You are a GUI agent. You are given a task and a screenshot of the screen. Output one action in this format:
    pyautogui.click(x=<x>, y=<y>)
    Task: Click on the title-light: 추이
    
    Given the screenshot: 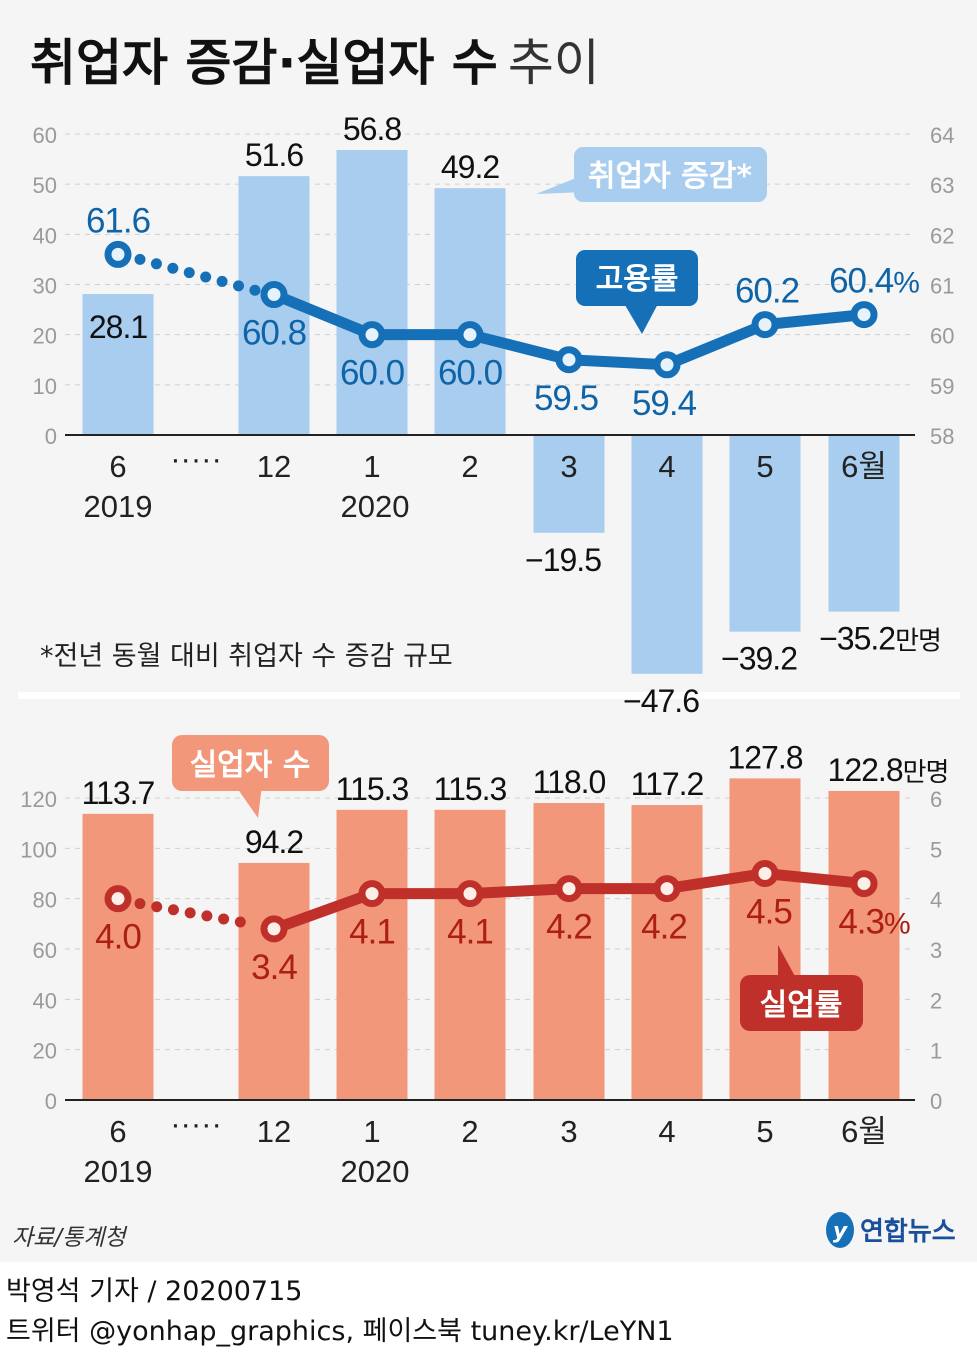 What is the action you would take?
    pyautogui.click(x=554, y=63)
    